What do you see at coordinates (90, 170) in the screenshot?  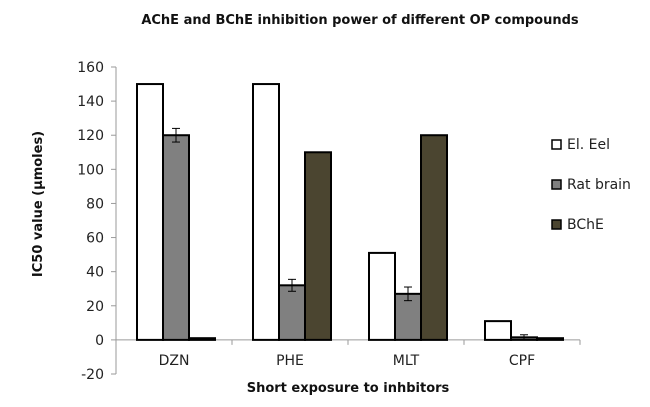 I see `y-tick-label: 100` at bounding box center [90, 170].